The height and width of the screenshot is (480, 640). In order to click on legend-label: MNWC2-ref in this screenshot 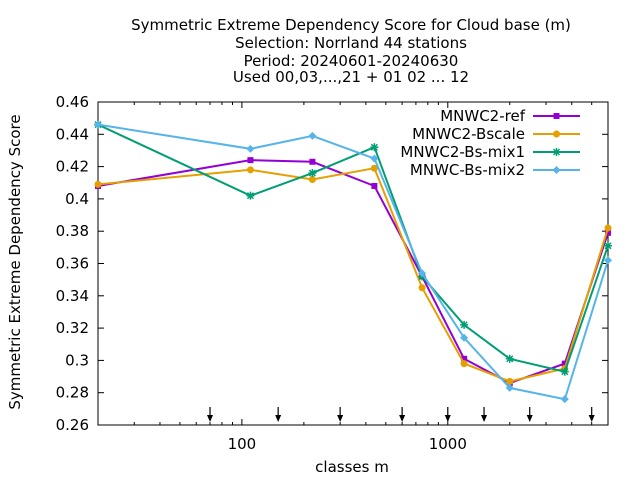, I will do `click(482, 116)`.